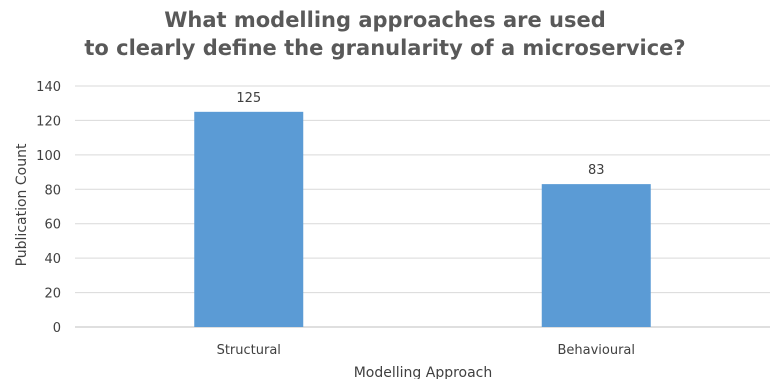  Describe the element at coordinates (596, 170) in the screenshot. I see `data-label-behavioural: 83` at that location.